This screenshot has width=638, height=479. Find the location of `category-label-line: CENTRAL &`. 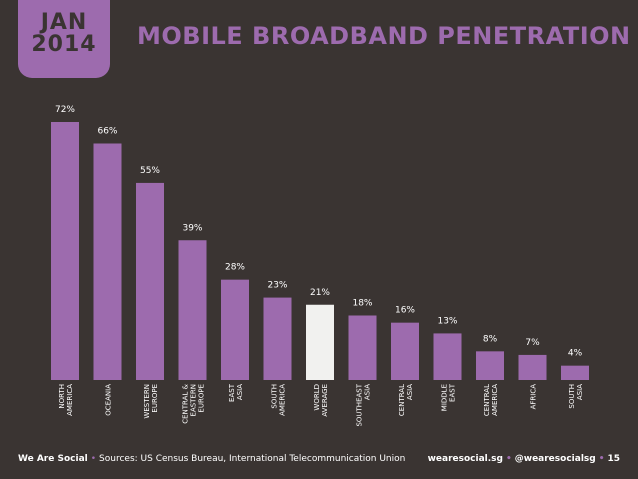

category-label-line: CENTRAL & is located at coordinates (186, 403).